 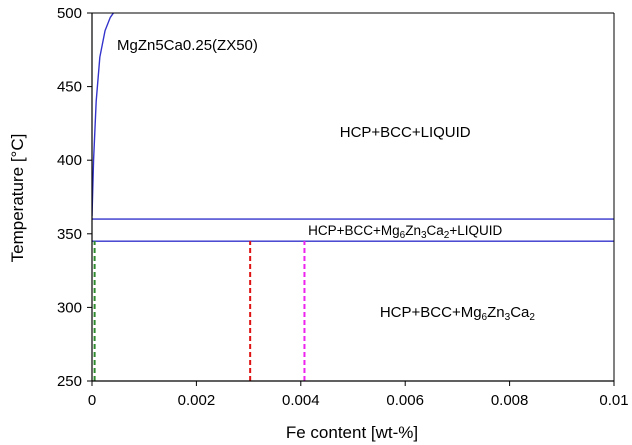 I want to click on y-axis-title: Temperature [°C], so click(x=17, y=198).